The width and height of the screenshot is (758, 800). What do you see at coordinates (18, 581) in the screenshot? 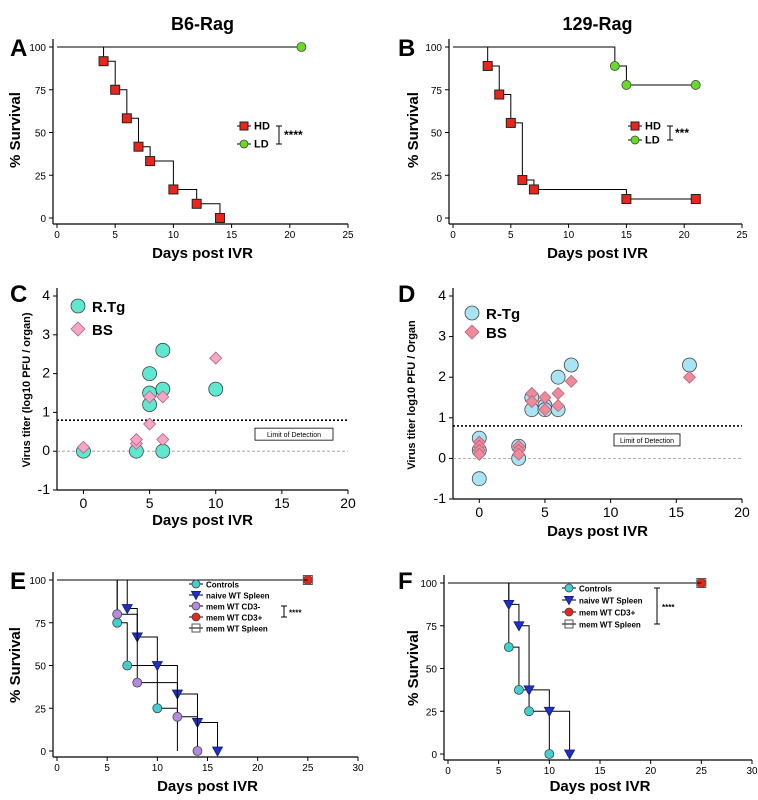
I see `panel-letter: E` at bounding box center [18, 581].